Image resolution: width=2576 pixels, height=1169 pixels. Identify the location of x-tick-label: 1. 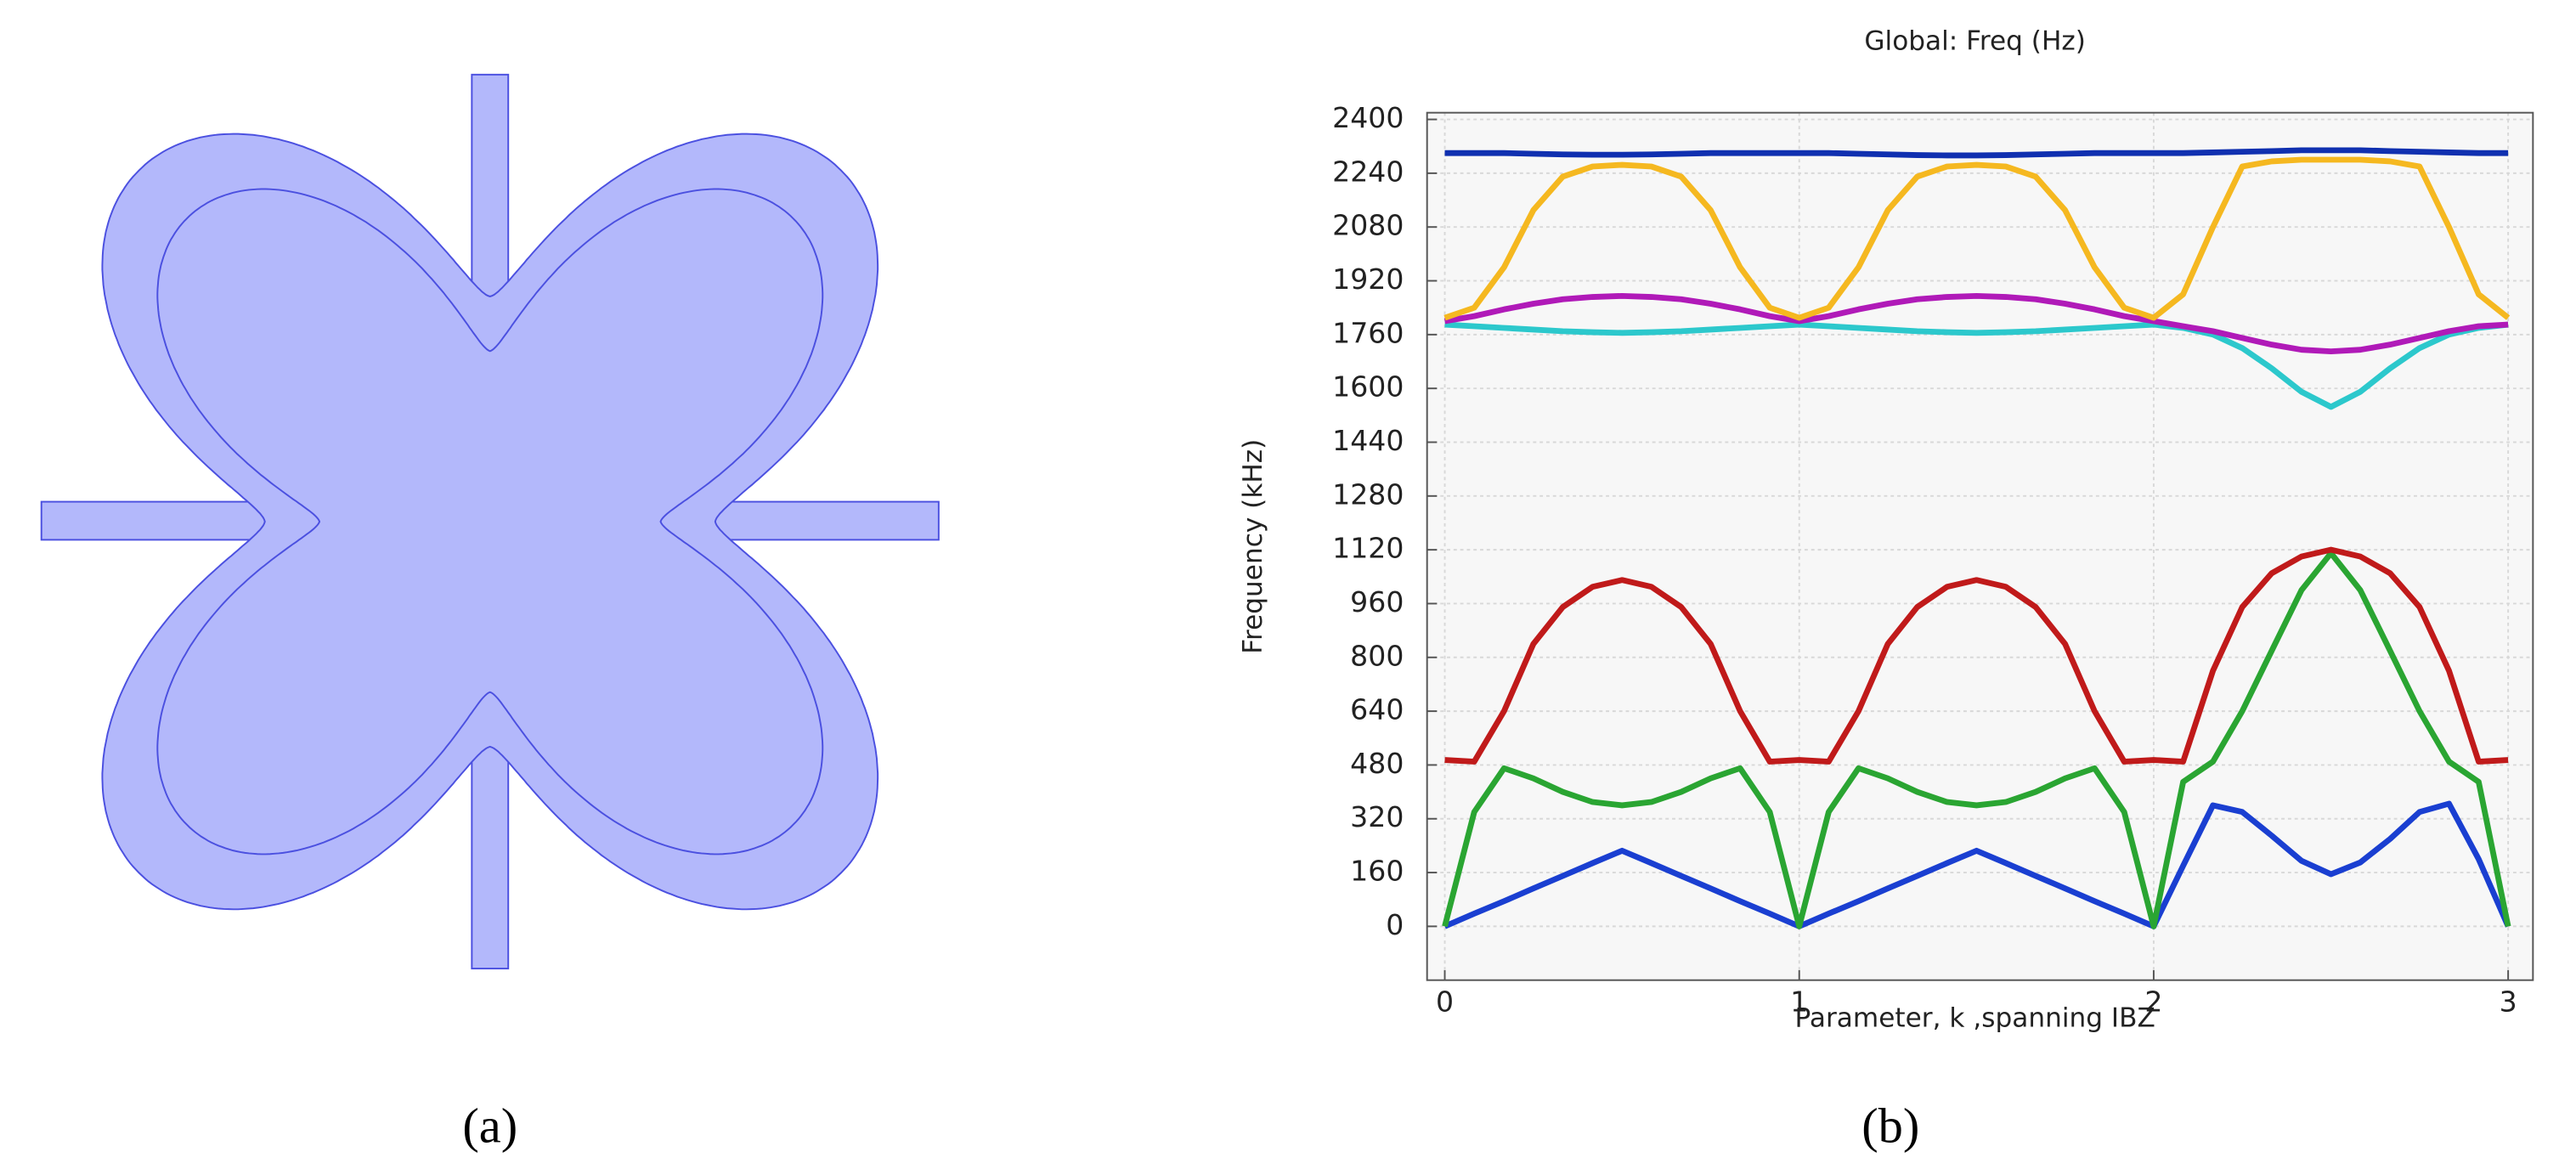
(1799, 1001).